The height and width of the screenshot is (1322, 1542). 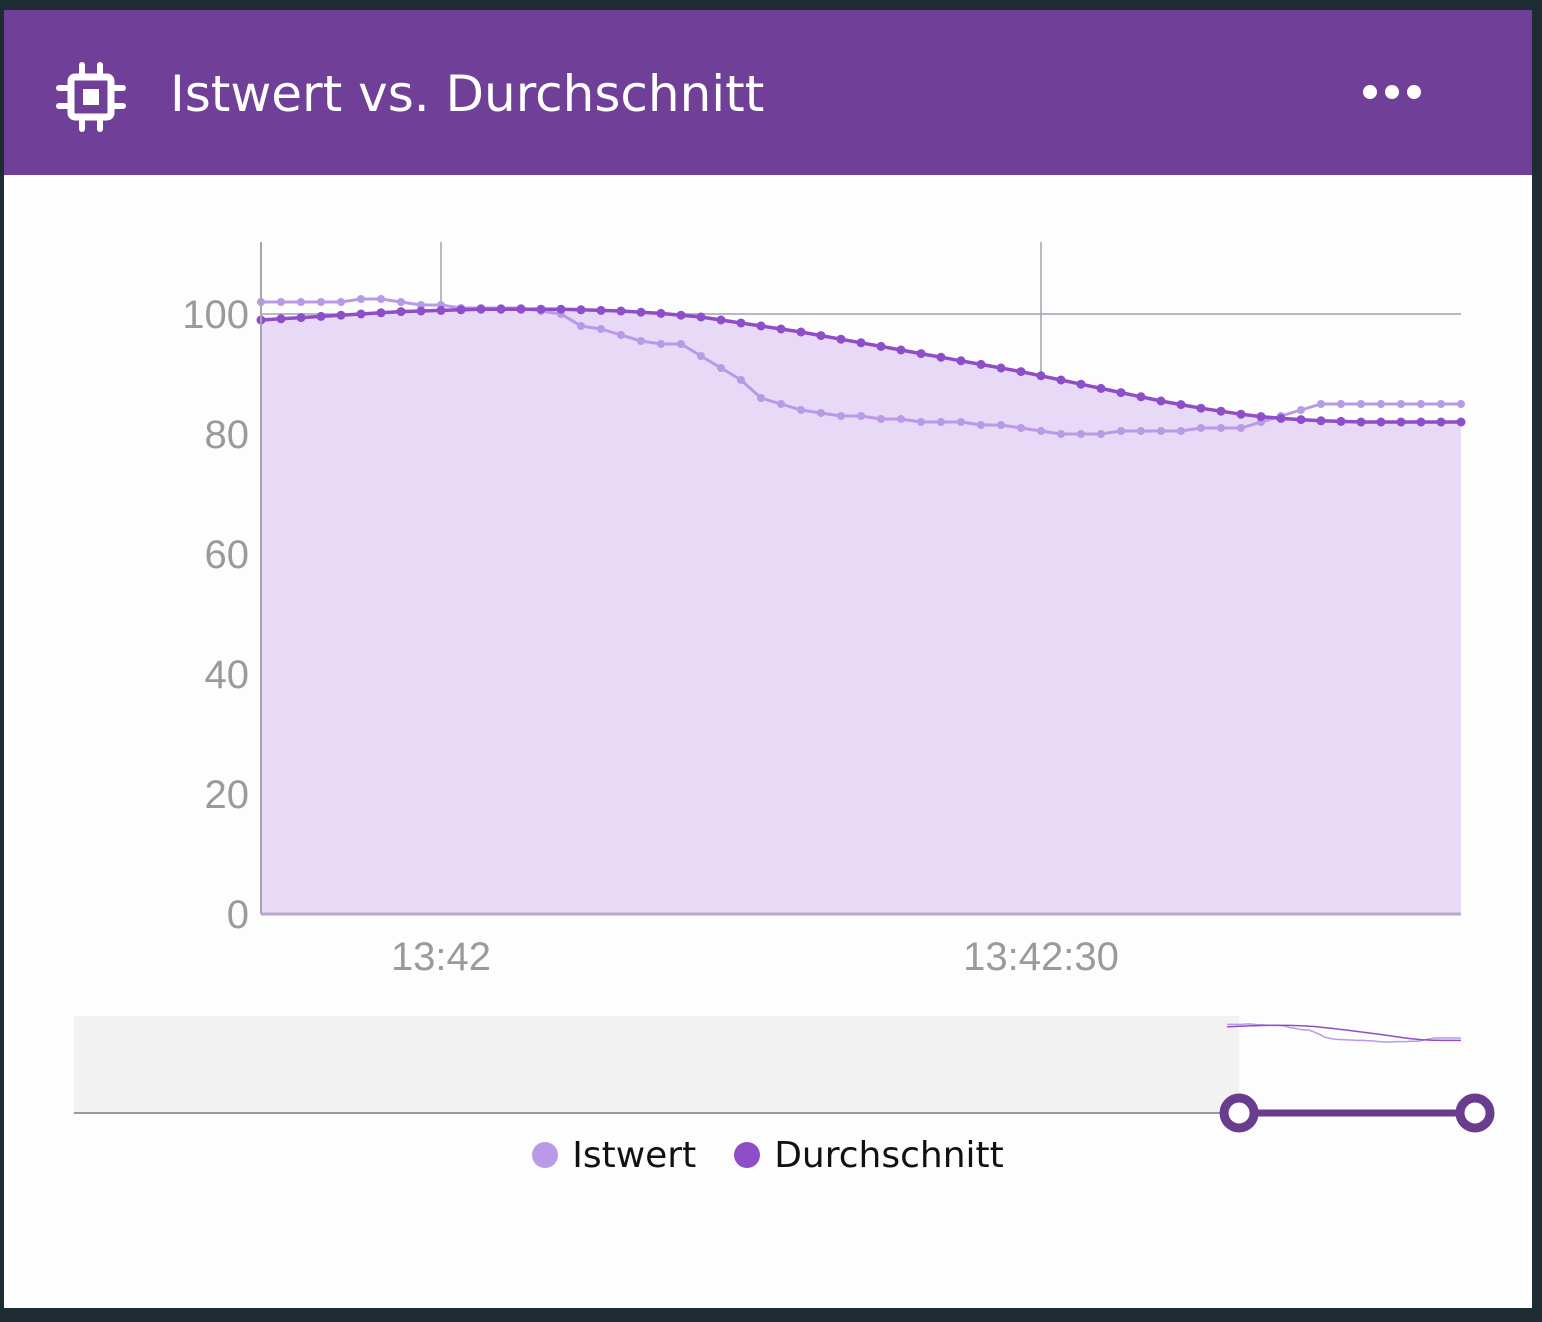 What do you see at coordinates (784, 1074) in the screenshot?
I see `range-navigator` at bounding box center [784, 1074].